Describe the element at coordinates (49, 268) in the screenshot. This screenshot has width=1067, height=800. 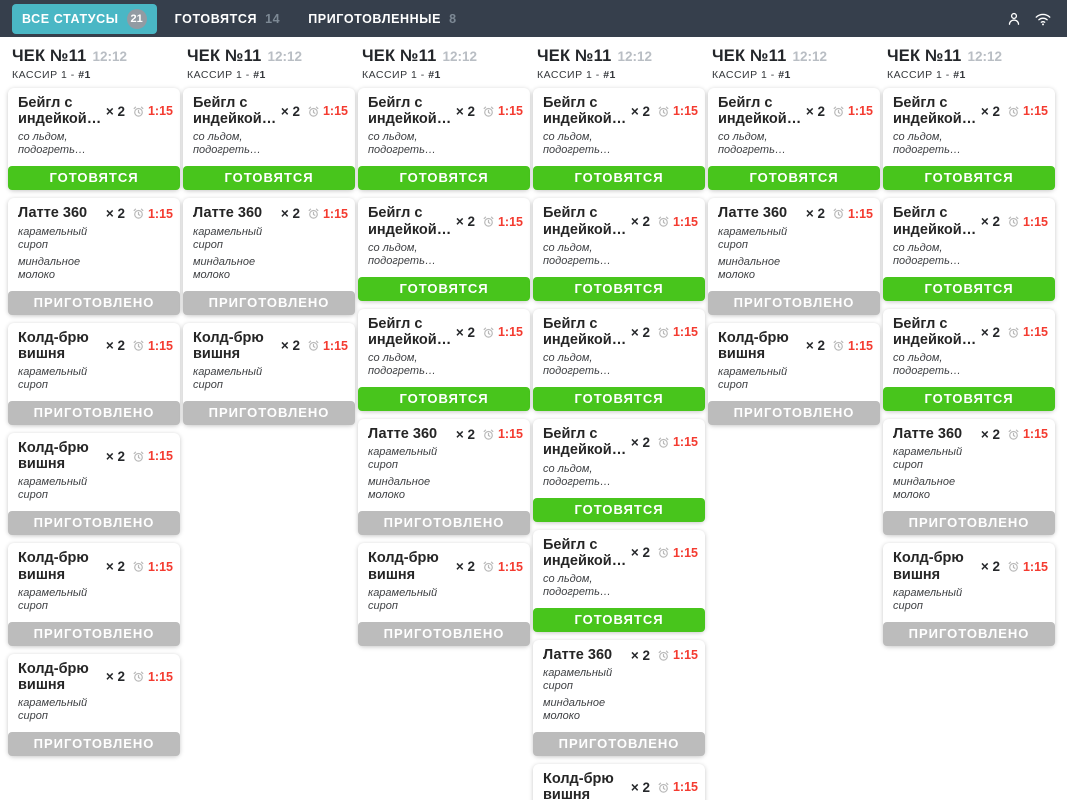
I see `item-modifier: миндальное молоко` at that location.